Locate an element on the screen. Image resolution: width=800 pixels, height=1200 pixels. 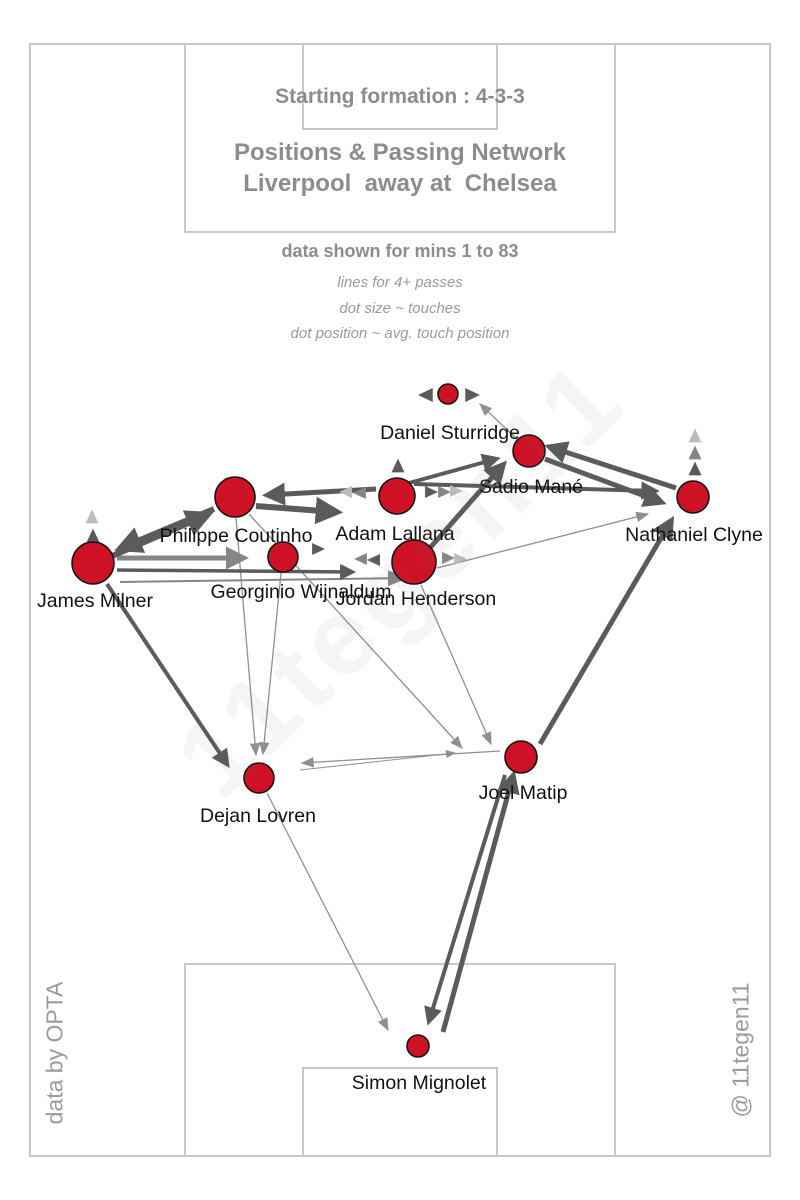
minutes-subtitle: data shown for mins 1 to 83 is located at coordinates (400, 251).